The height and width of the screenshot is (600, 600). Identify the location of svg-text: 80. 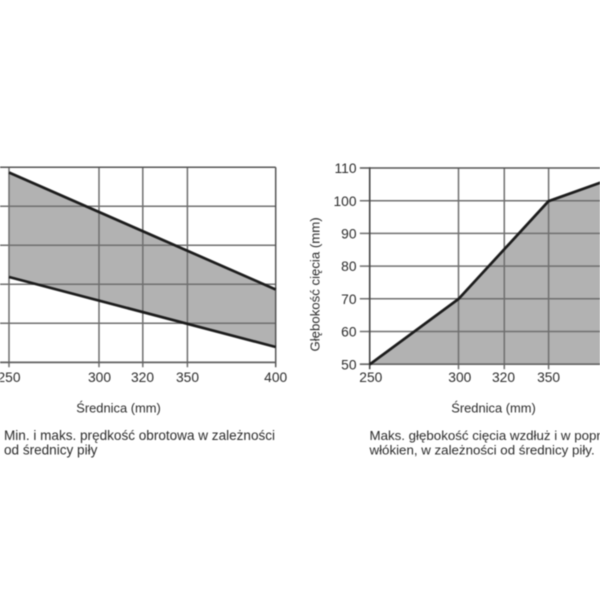
(349, 266).